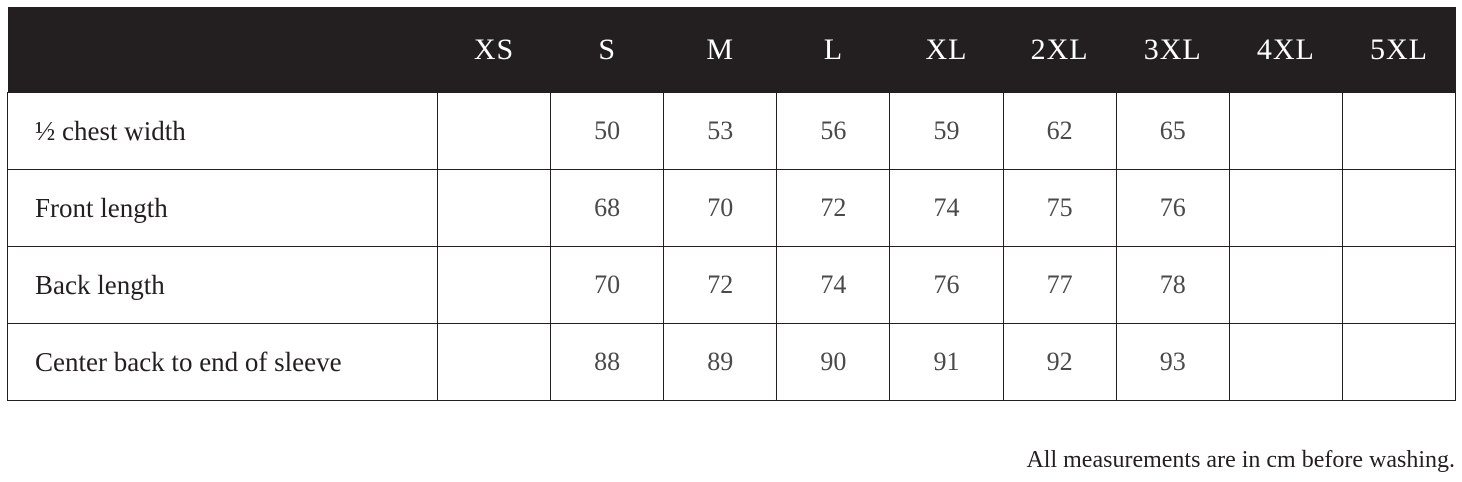 This screenshot has height=482, width=1462. What do you see at coordinates (1173, 50) in the screenshot?
I see `size-header: 3XL` at bounding box center [1173, 50].